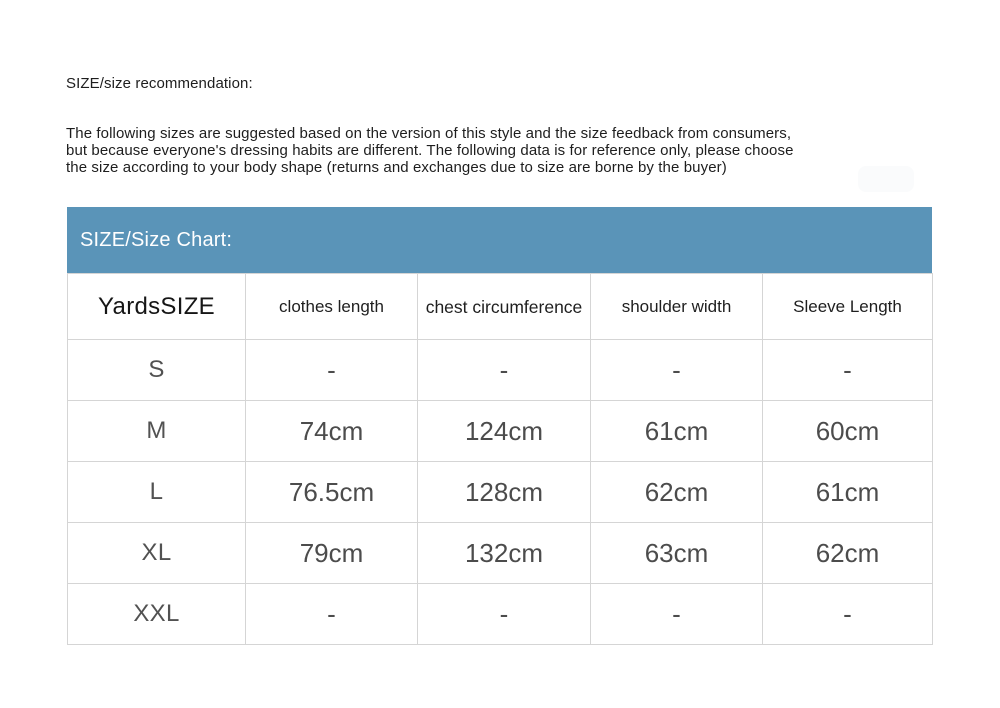 The width and height of the screenshot is (1000, 708). I want to click on value-cell: 128cm, so click(504, 492).